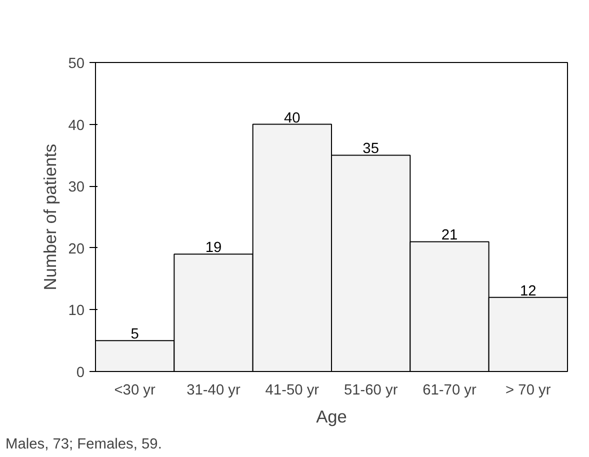 Image resolution: width=589 pixels, height=457 pixels. What do you see at coordinates (528, 291) in the screenshot?
I see `data-label: 12` at bounding box center [528, 291].